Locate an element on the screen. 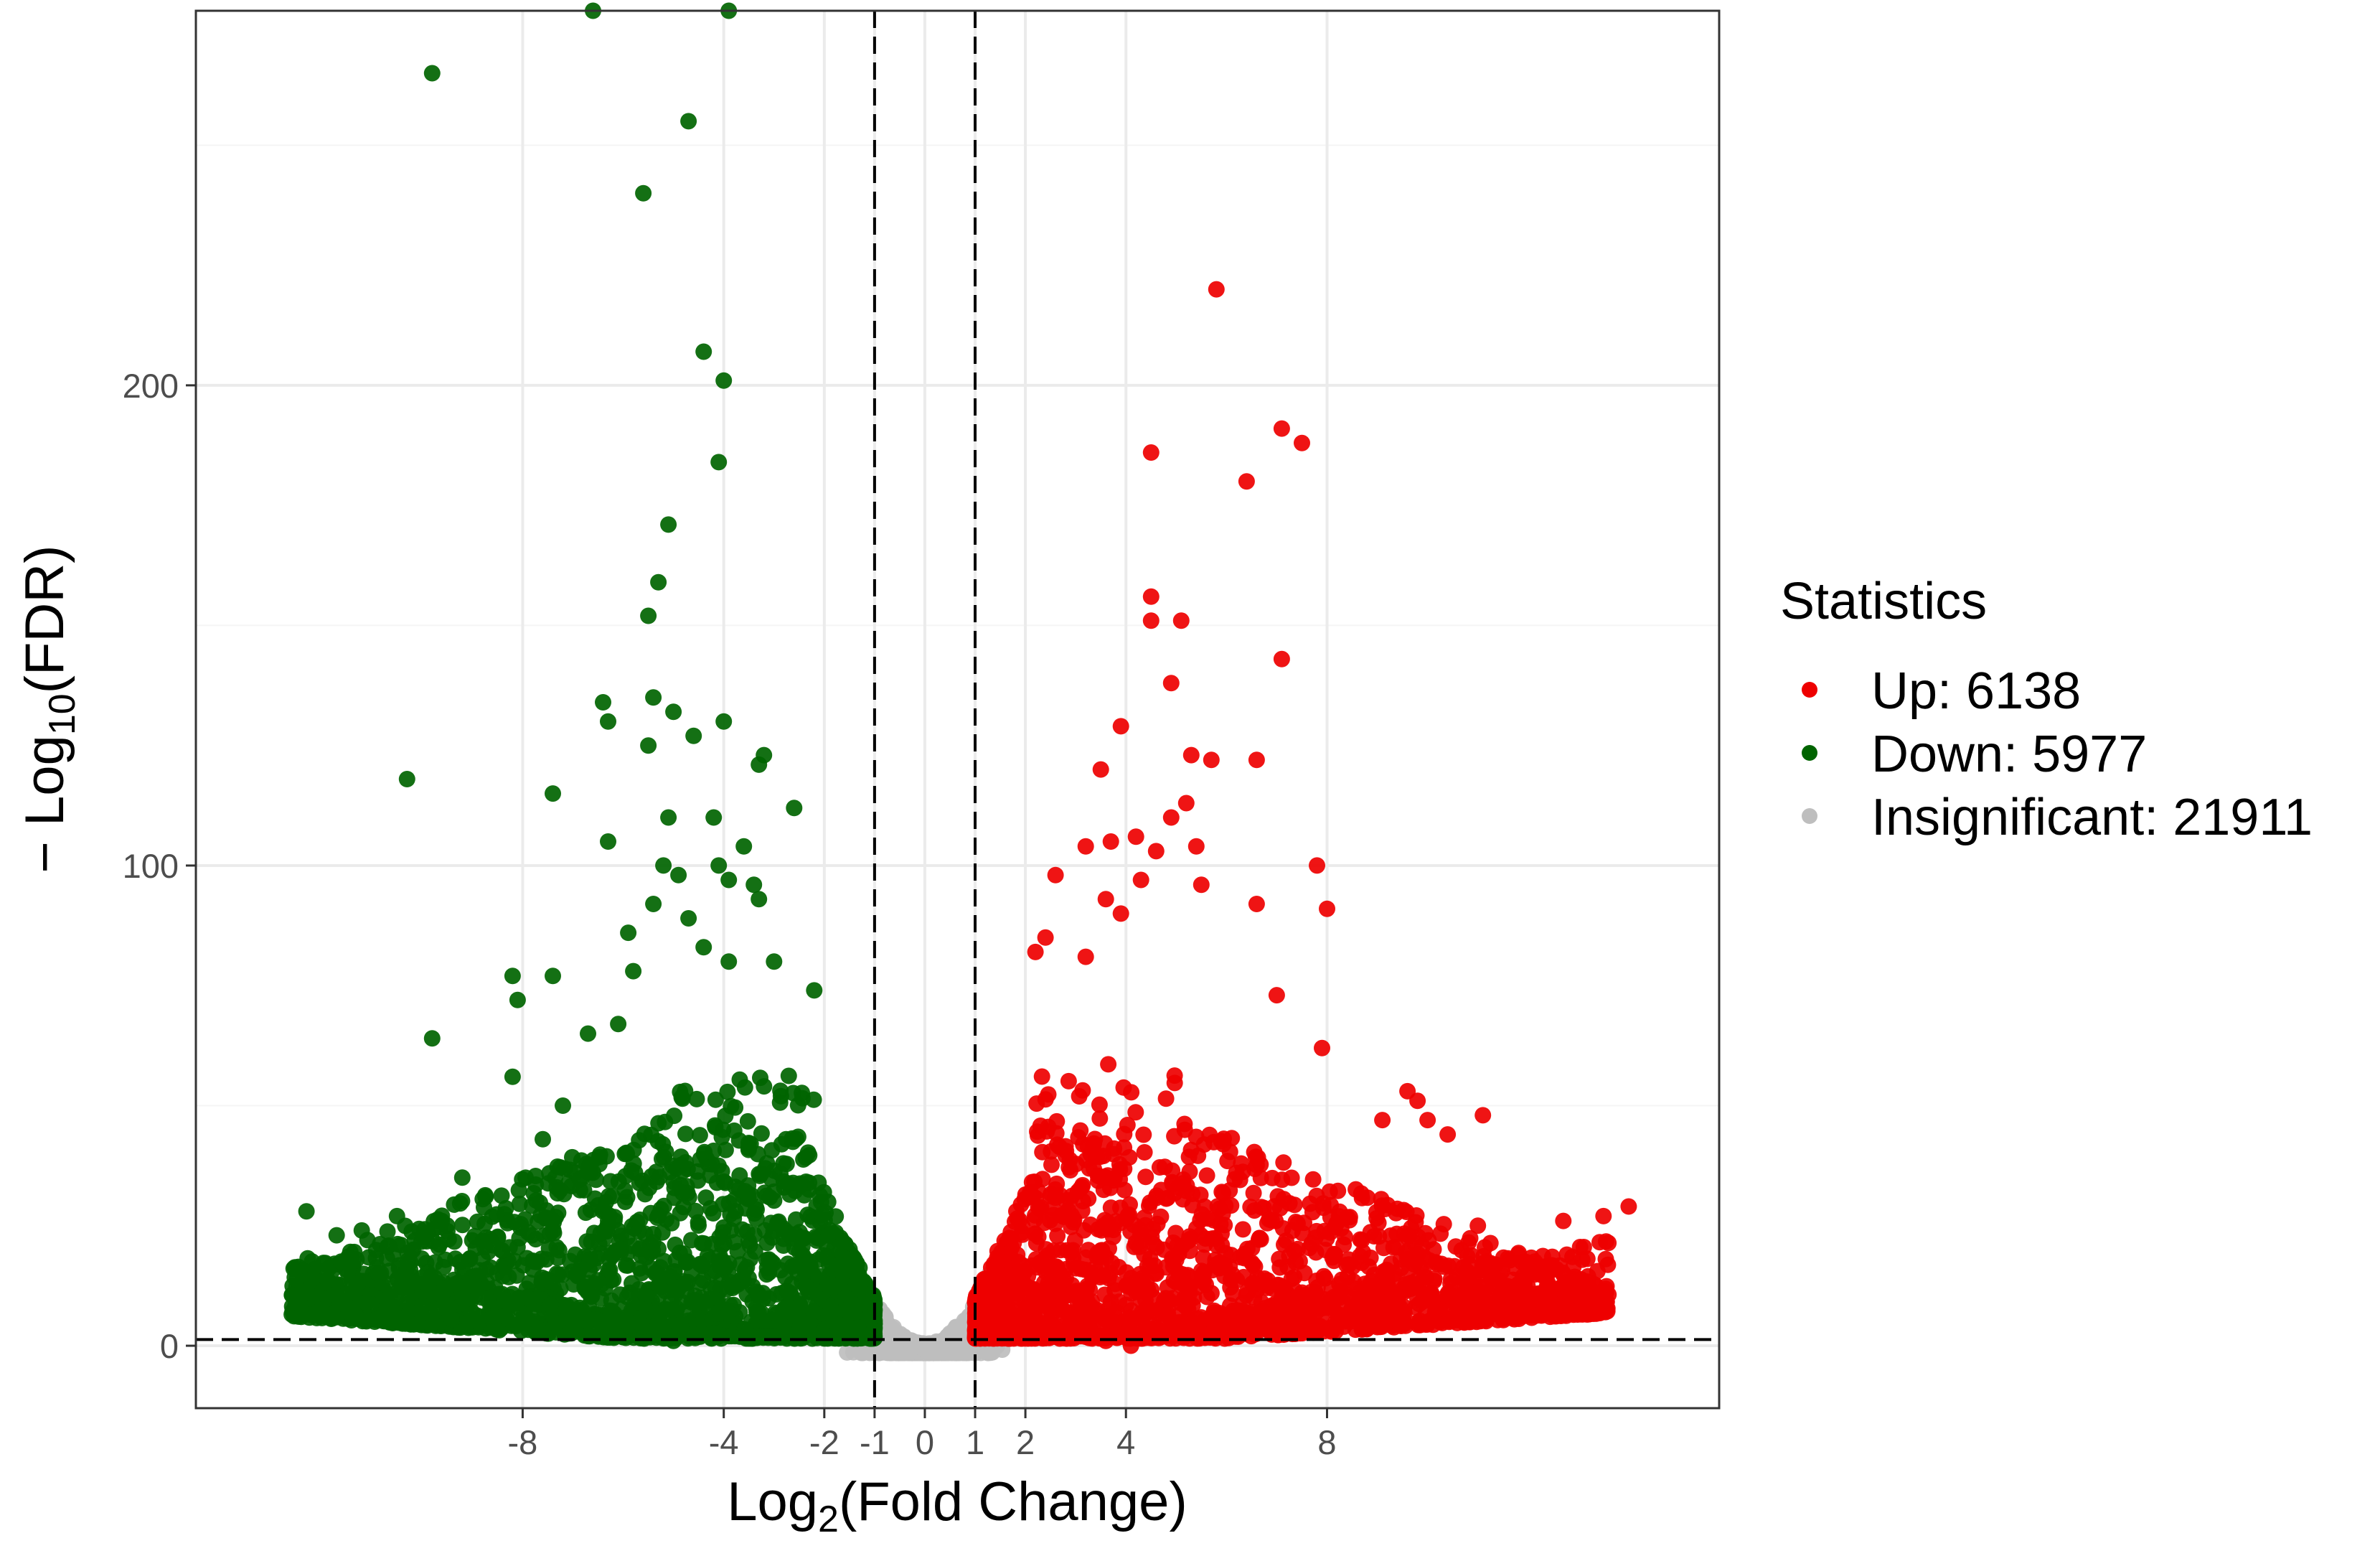 Image resolution: width=2380 pixels, height=1551 pixels. x-axis-title-subscript: 2 is located at coordinates (828, 1520).